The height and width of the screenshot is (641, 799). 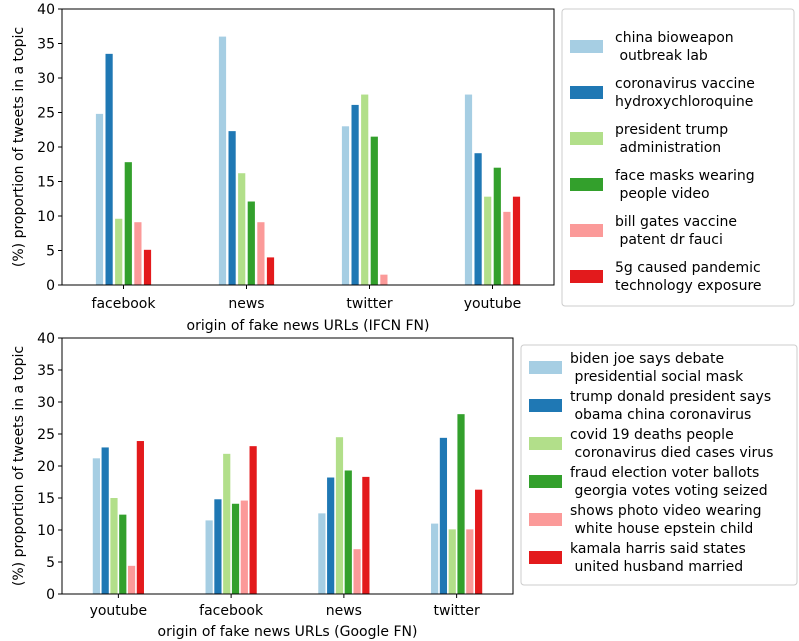 What do you see at coordinates (661, 56) in the screenshot?
I see `legend-label: outbreak lab` at bounding box center [661, 56].